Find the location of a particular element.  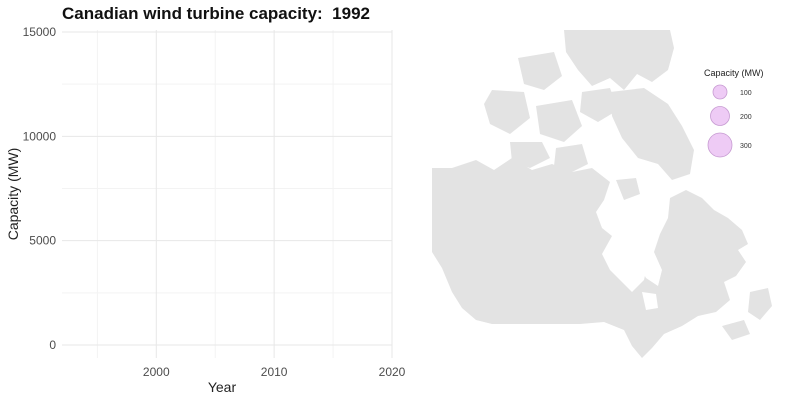

y-axis-title: Capacity (MW) is located at coordinates (13, 194).